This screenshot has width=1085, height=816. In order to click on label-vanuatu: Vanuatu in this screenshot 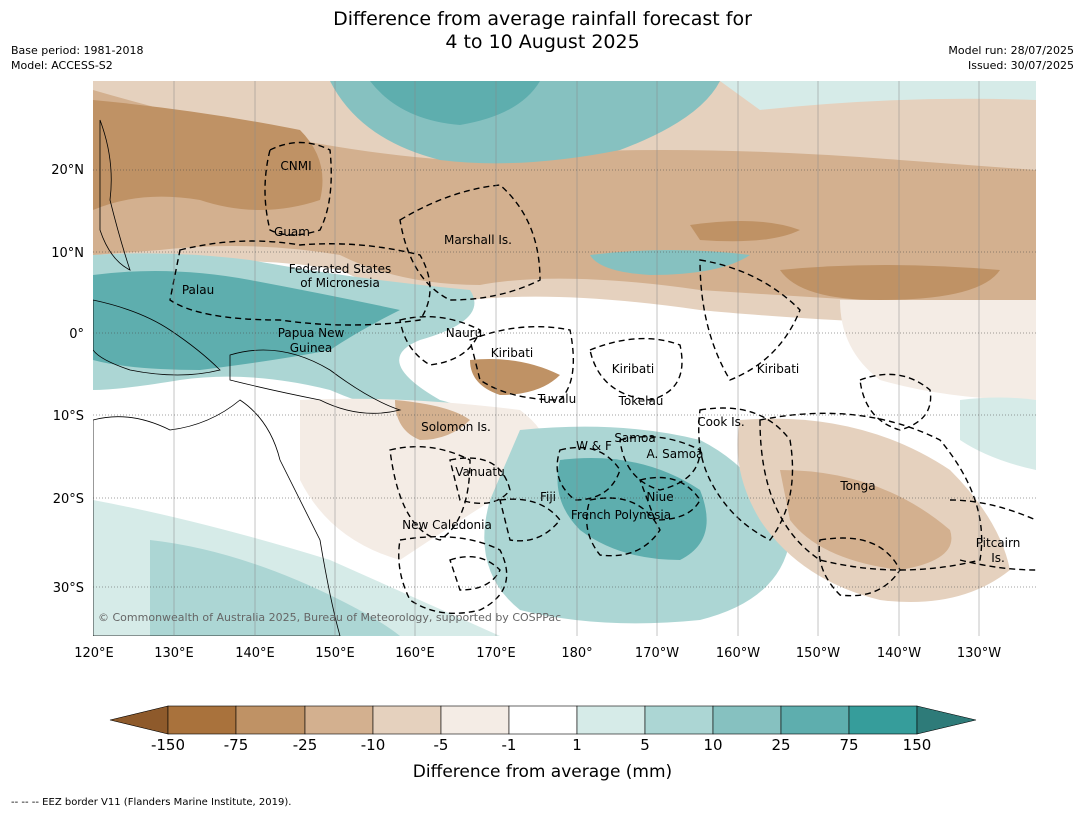, I will do `click(480, 472)`.